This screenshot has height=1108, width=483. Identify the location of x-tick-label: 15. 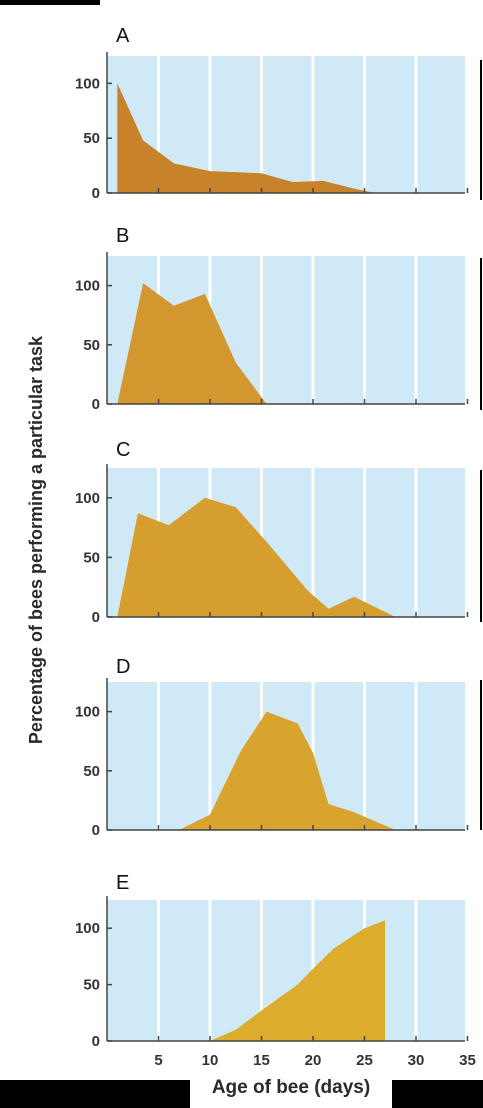
(261, 1060).